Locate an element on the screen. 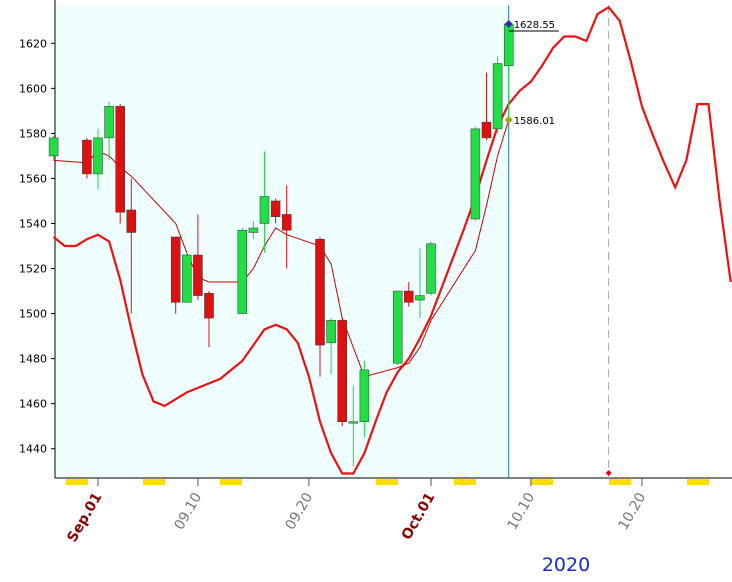 This screenshot has width=732, height=582. weekend-markers is located at coordinates (387, 482).